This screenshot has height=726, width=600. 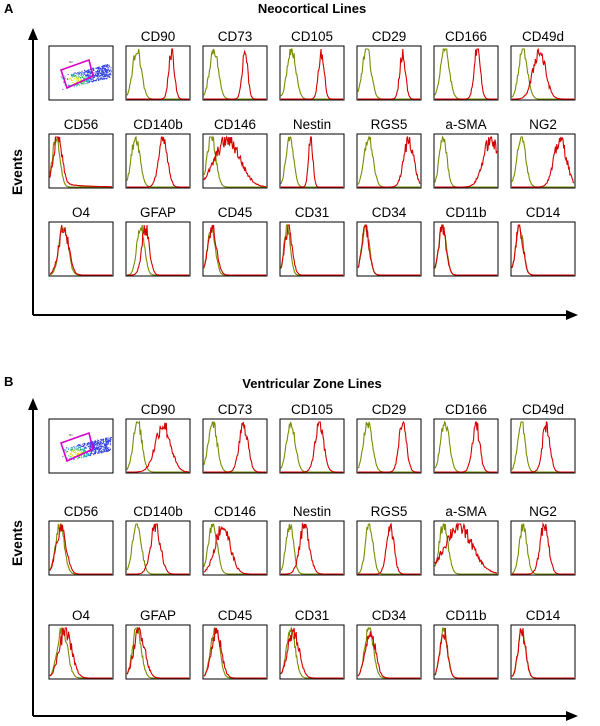 I want to click on panel-a-histogram-cd31: CD31, so click(x=312, y=241).